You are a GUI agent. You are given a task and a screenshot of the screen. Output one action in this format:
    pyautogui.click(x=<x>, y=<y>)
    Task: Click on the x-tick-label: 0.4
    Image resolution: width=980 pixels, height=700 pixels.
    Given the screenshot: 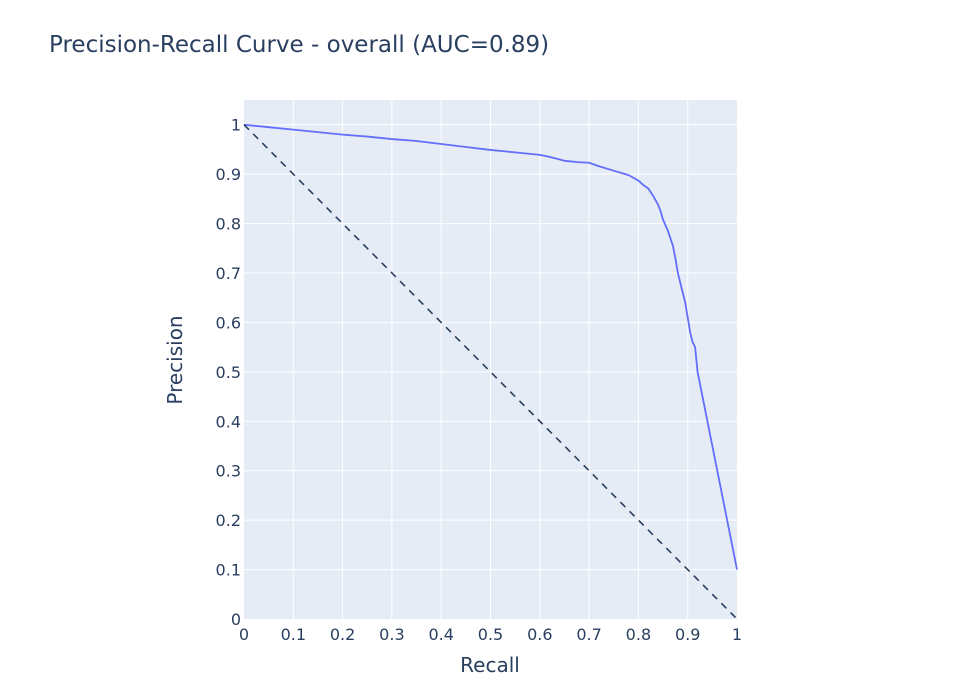 What is the action you would take?
    pyautogui.click(x=440, y=634)
    